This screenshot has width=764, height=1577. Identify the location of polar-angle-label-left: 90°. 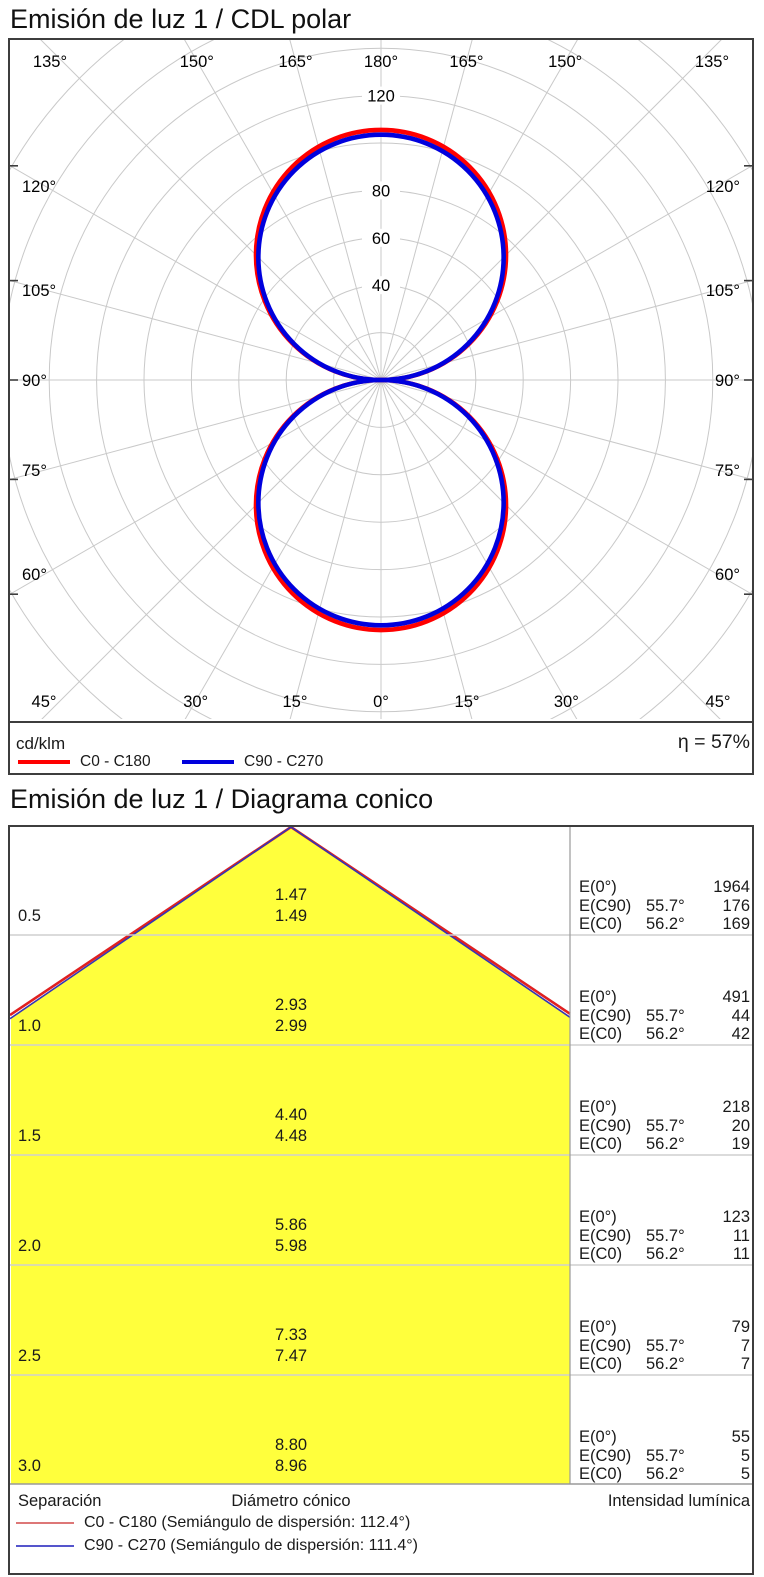
(34, 381).